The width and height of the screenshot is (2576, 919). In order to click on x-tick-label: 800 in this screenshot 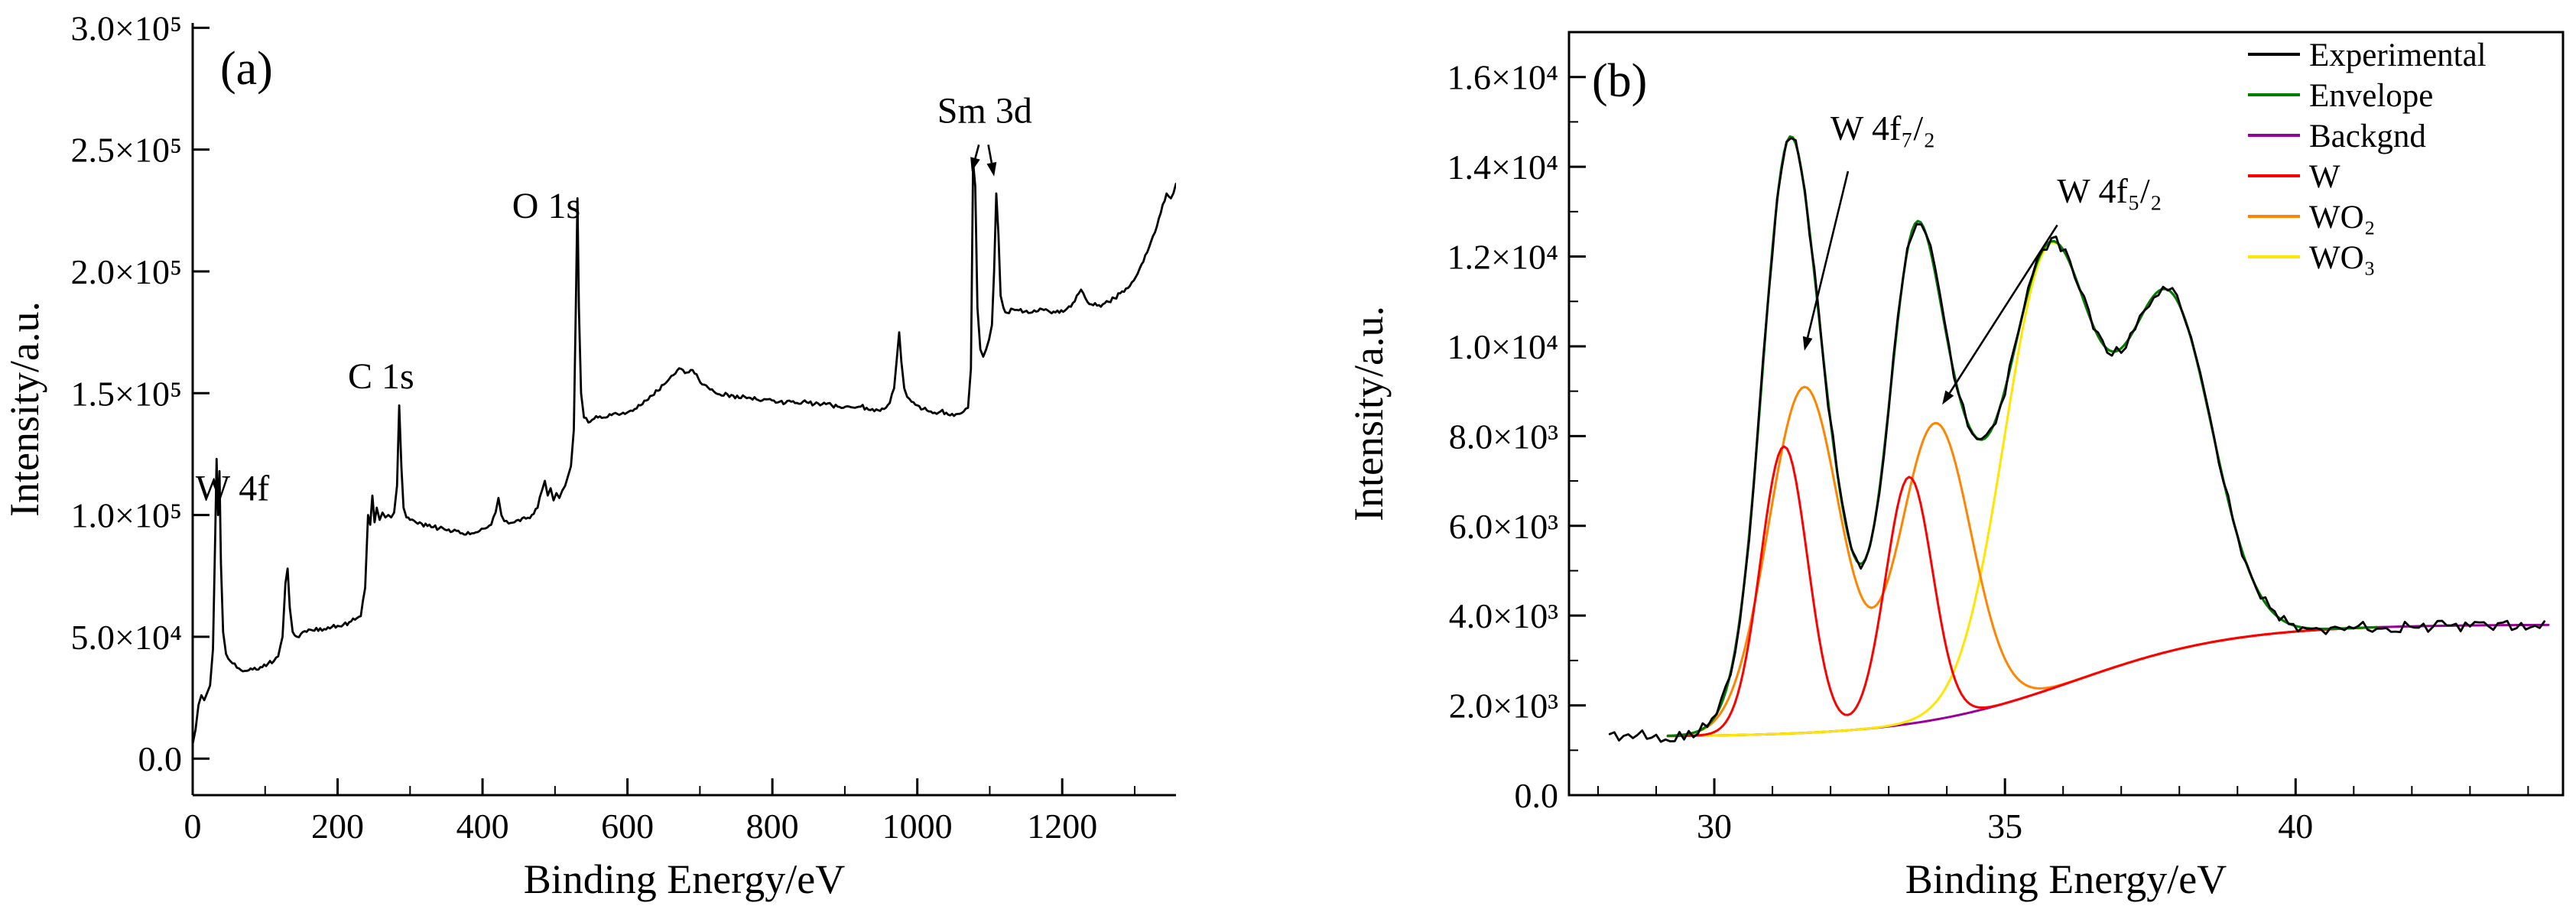, I will do `click(773, 827)`.